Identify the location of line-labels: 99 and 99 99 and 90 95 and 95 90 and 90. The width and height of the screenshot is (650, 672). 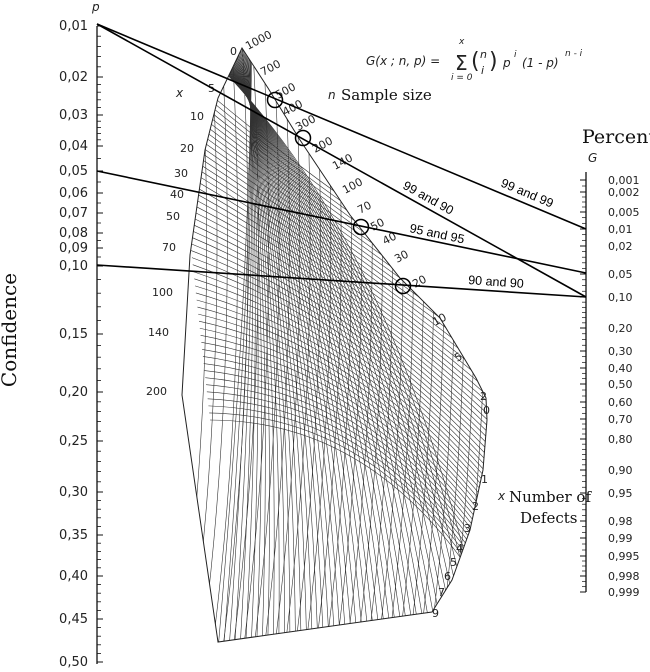
(478, 233).